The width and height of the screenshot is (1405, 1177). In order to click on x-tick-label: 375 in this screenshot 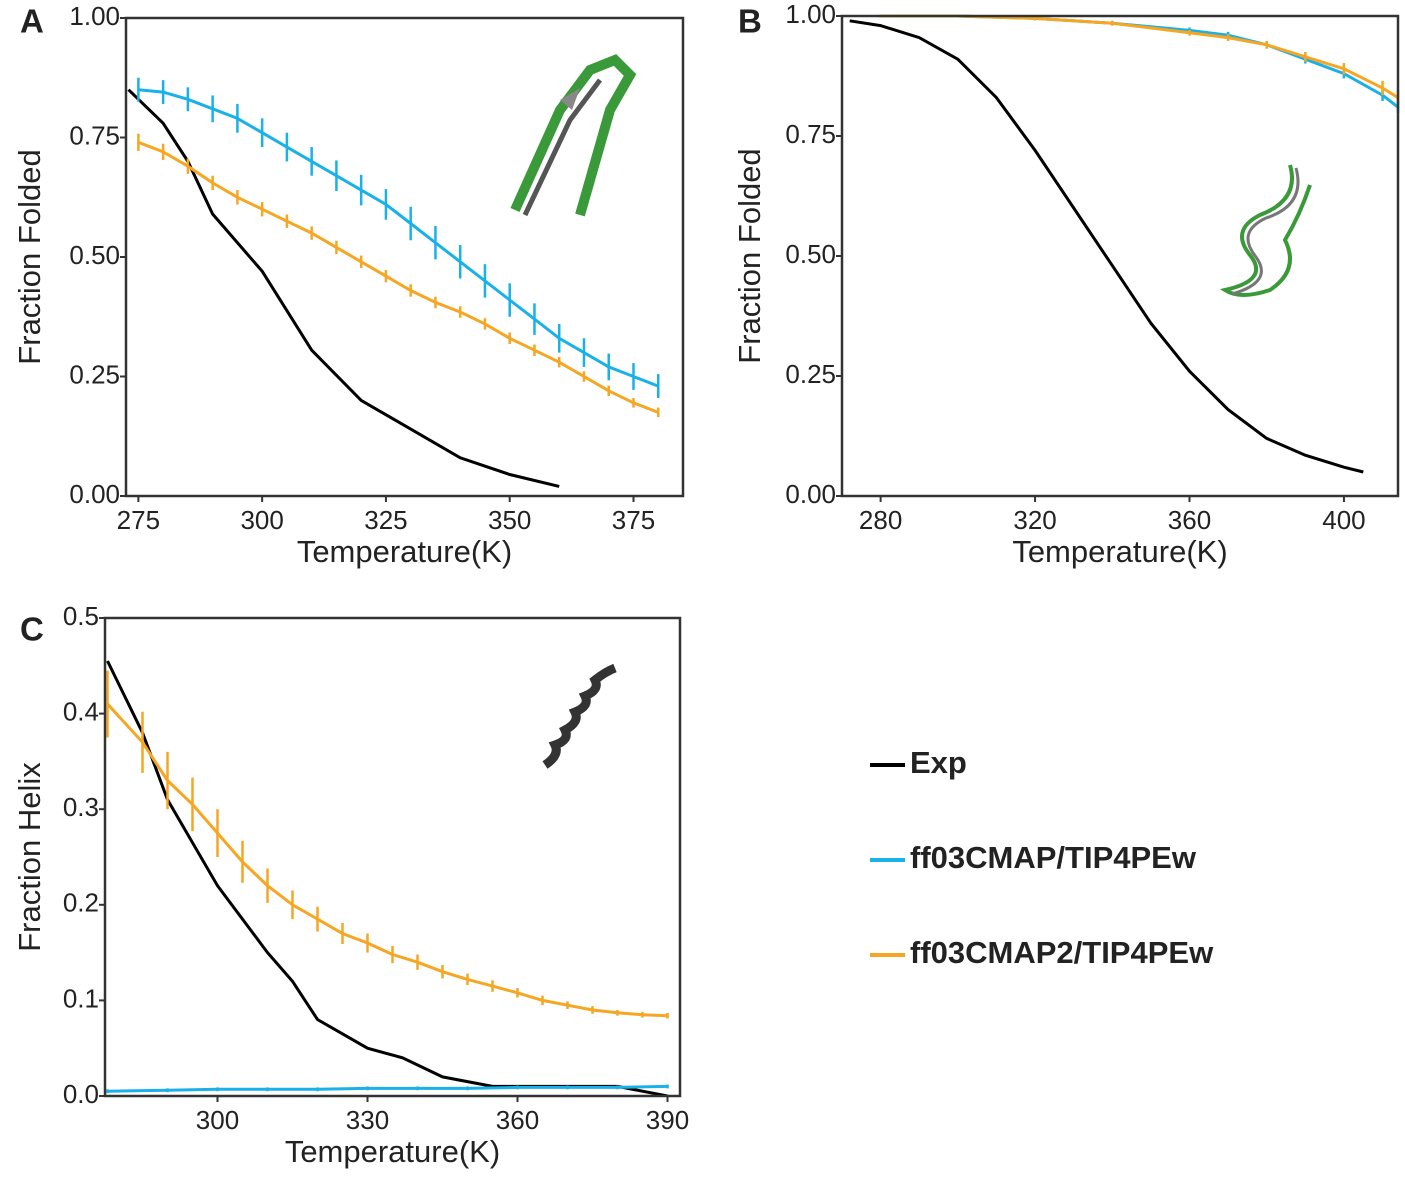, I will do `click(633, 520)`.